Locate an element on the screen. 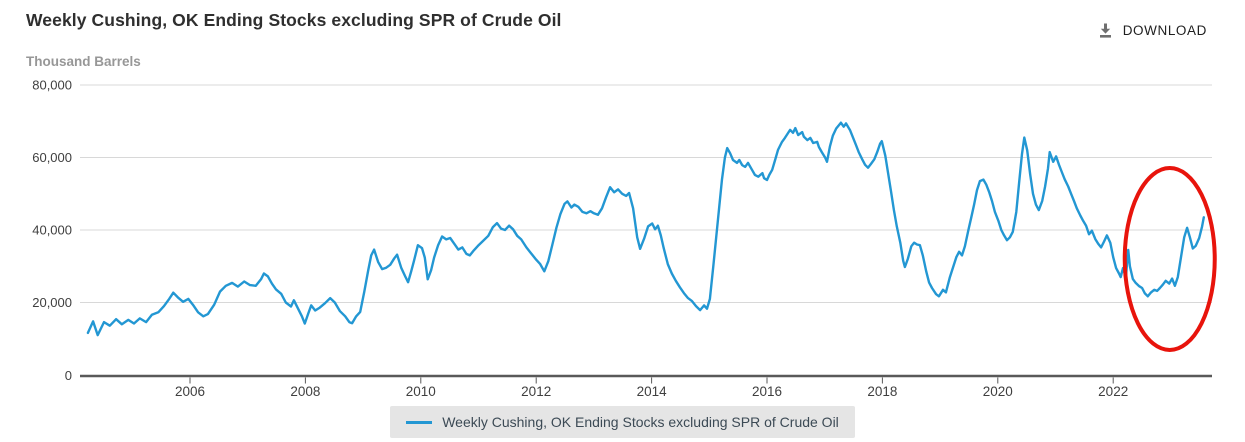 The image size is (1245, 442). x-tick-label: 2006 is located at coordinates (190, 391).